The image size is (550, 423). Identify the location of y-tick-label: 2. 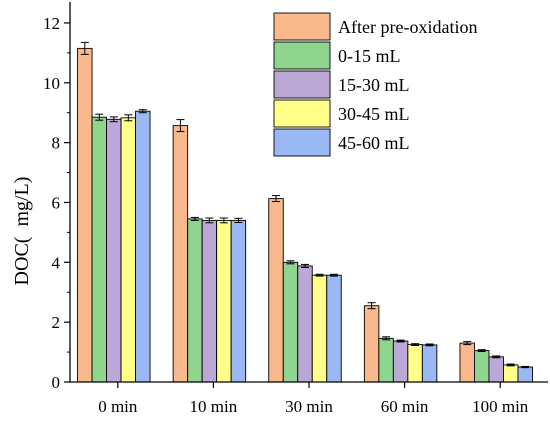
(56, 322).